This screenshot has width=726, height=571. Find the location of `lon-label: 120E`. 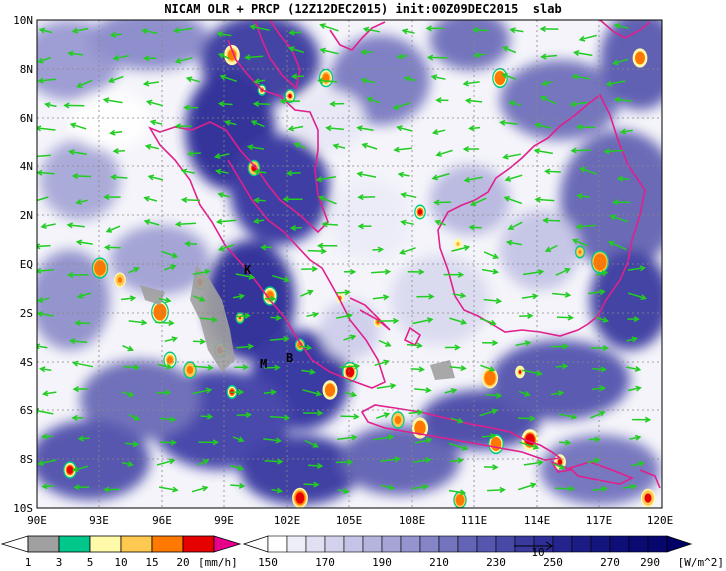

lon-label: 120E is located at coordinates (660, 520).